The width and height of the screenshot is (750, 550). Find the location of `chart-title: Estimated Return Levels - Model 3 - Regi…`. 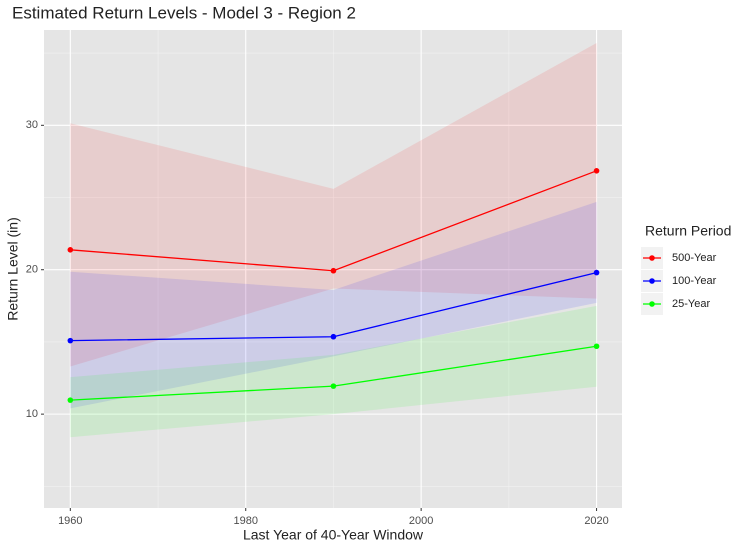

chart-title: Estimated Return Levels - Model 3 - Regi… is located at coordinates (184, 12).